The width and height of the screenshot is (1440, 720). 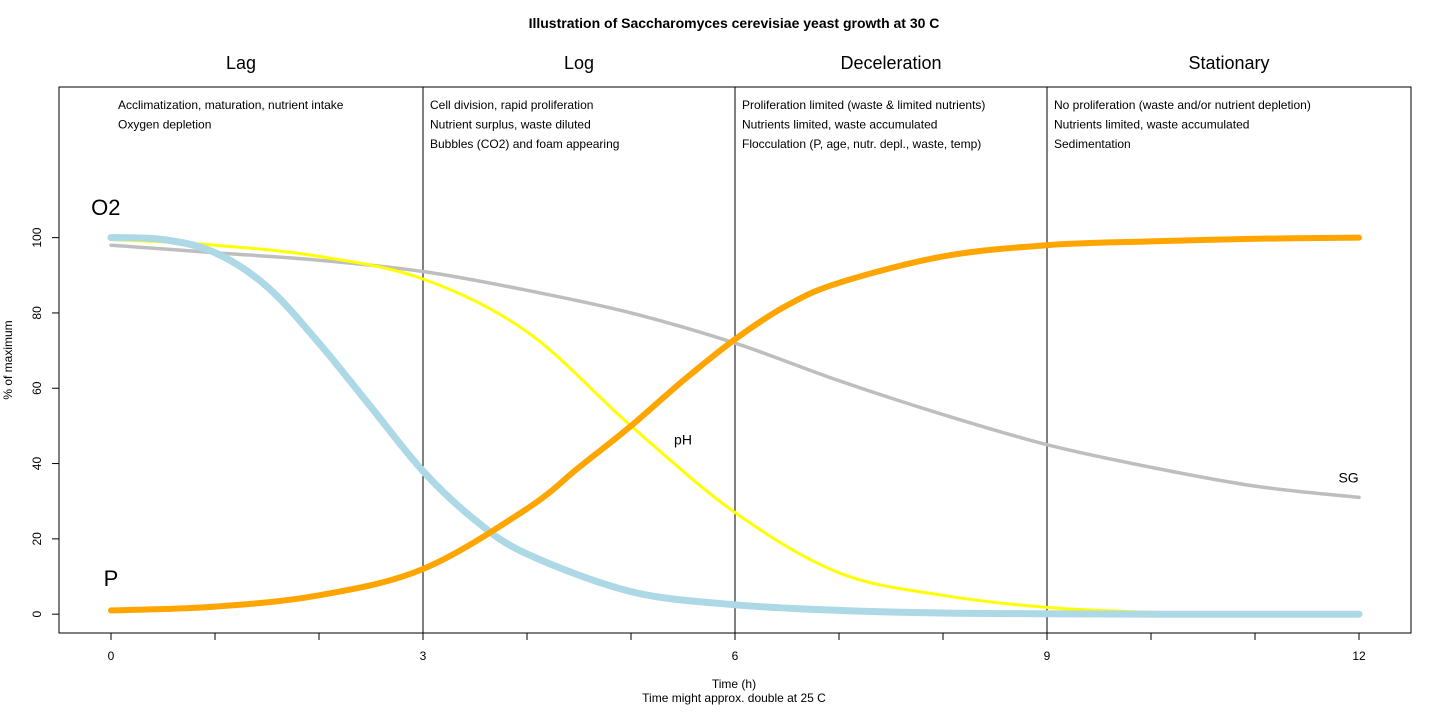 I want to click on phase-names: Lag Log Deceleration Stationary, so click(x=748, y=63).